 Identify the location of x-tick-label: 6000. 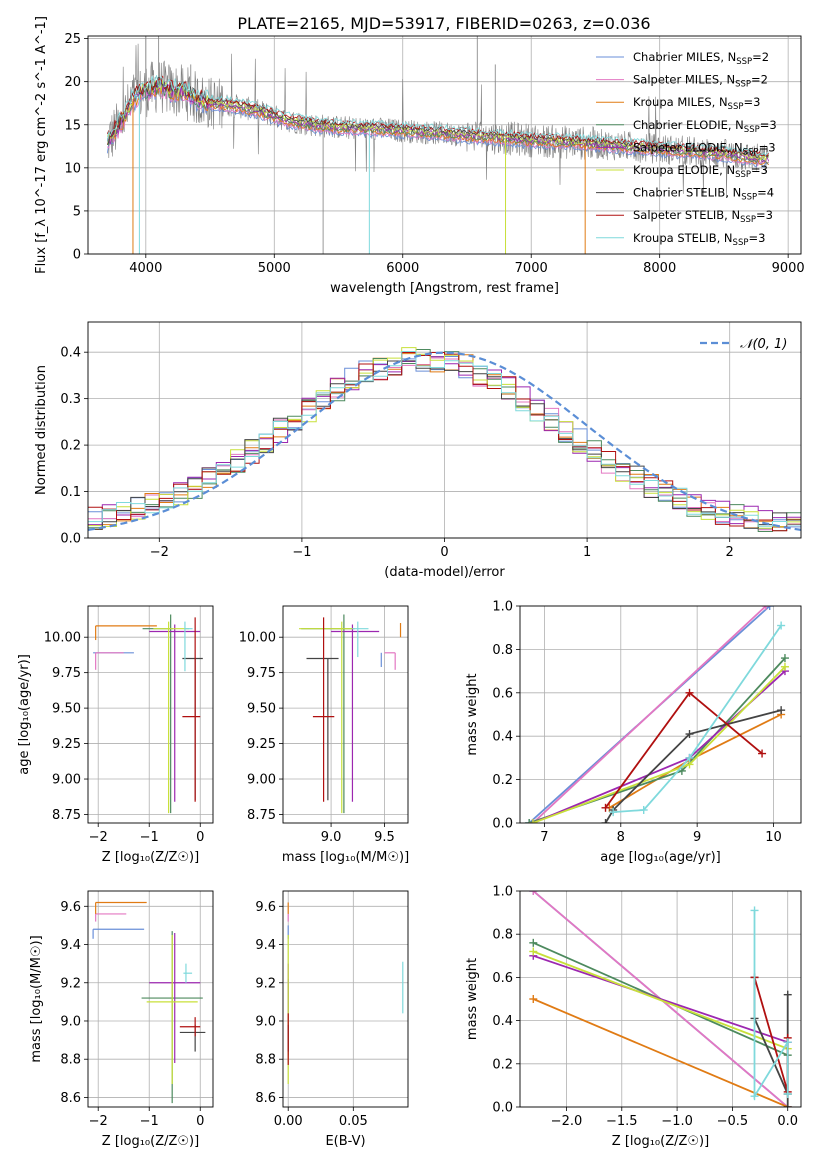
(402, 268).